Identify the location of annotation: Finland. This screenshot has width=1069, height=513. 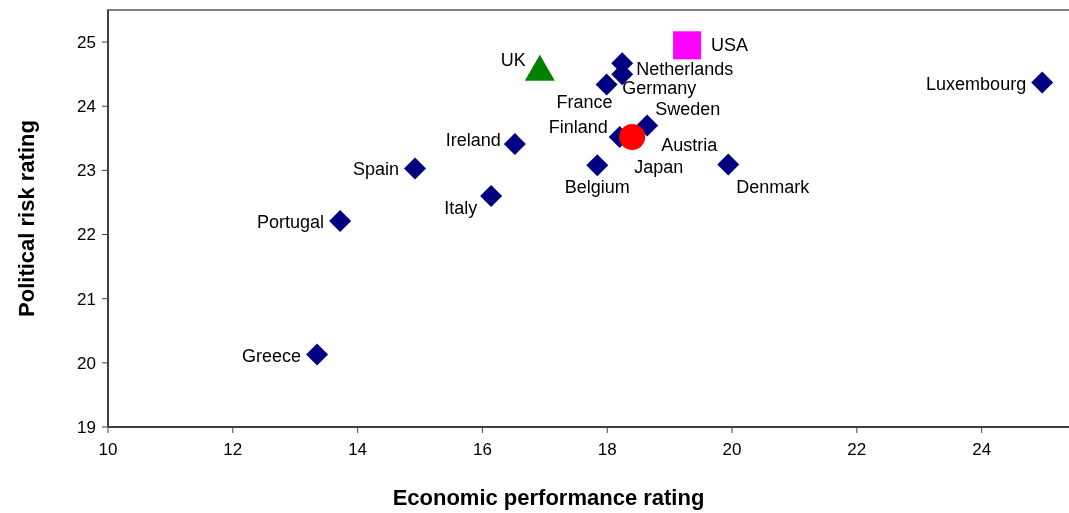
(578, 127).